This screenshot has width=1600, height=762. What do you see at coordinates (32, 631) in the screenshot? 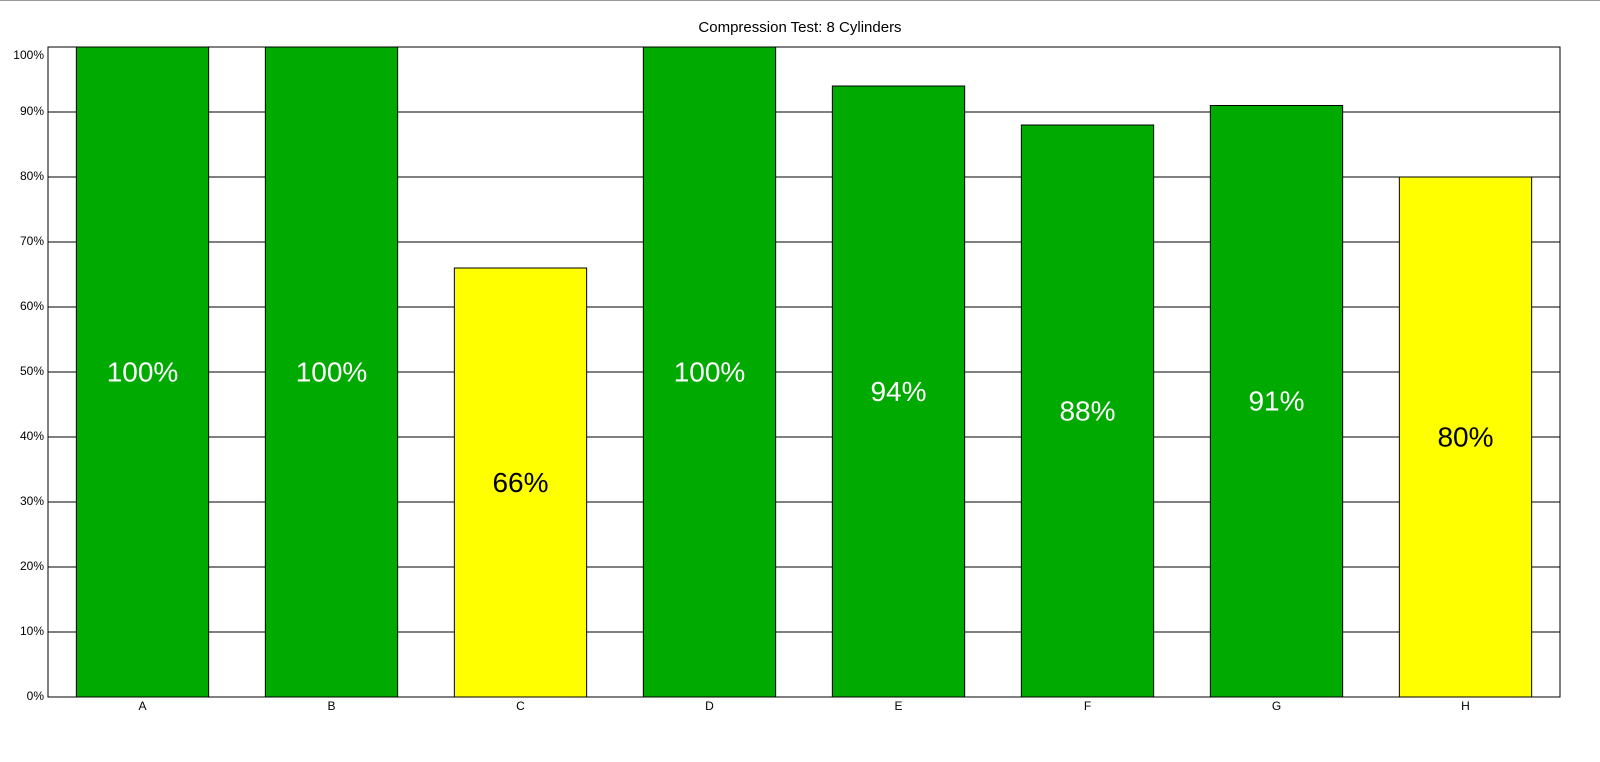
I see `y-tick-label: 10%` at bounding box center [32, 631].